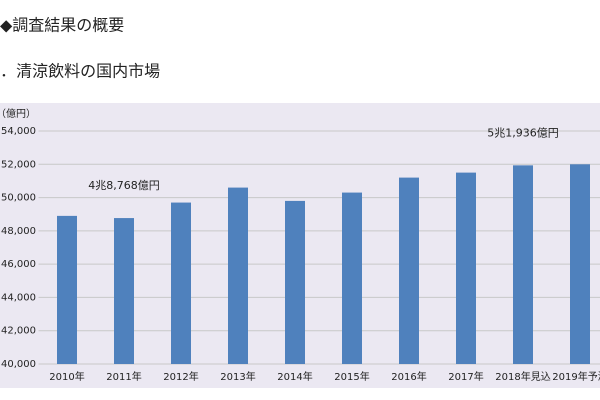 This screenshot has height=400, width=600. I want to click on y-axis-unit: （億円）, so click(18, 113).